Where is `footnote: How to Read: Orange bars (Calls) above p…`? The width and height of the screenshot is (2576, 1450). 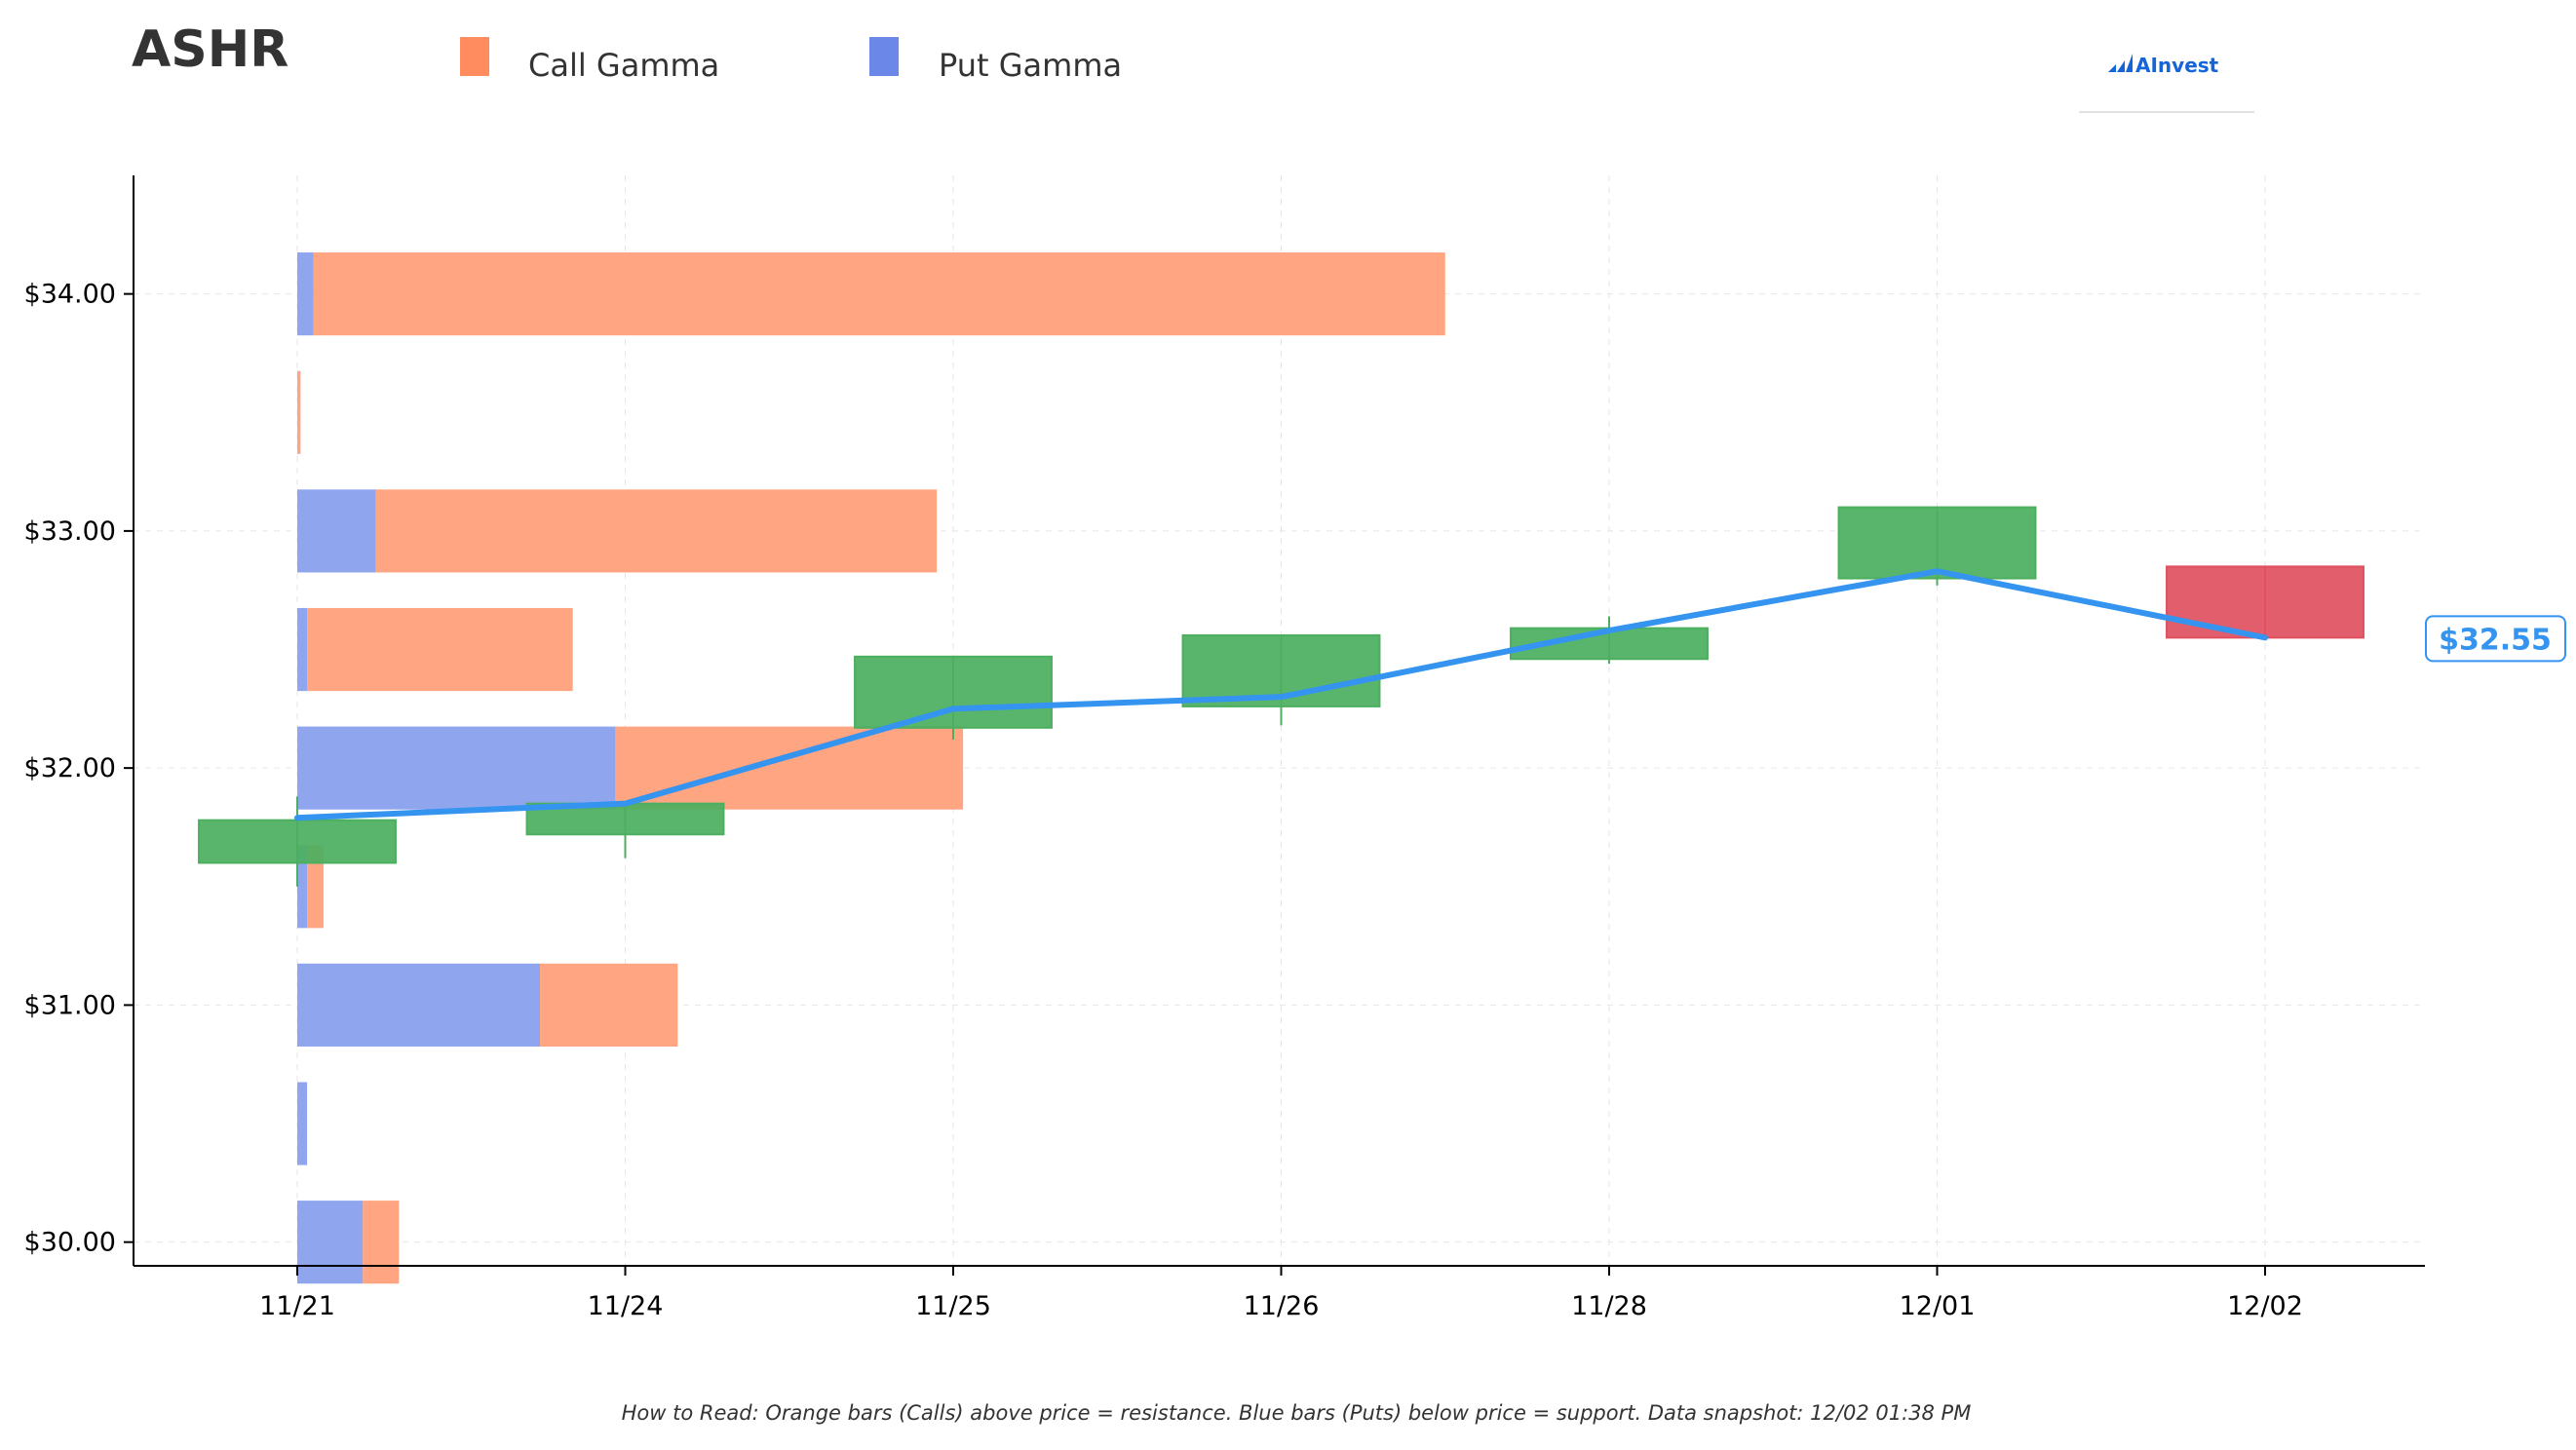 footnote: How to Read: Orange bars (Calls) above p… is located at coordinates (1297, 1413).